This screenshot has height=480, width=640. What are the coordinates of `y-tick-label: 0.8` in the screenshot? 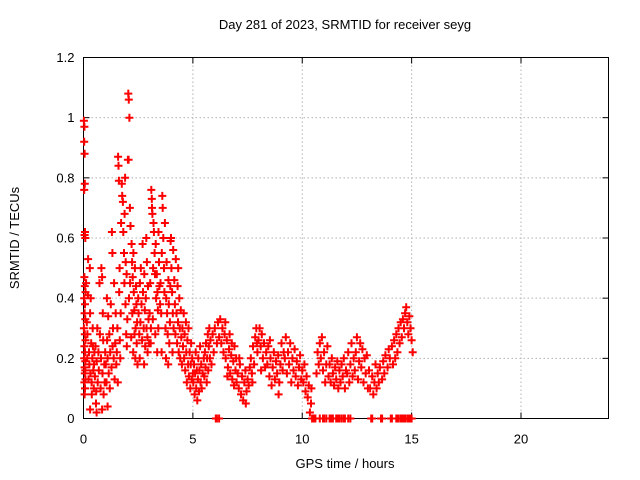 It's located at (65, 177).